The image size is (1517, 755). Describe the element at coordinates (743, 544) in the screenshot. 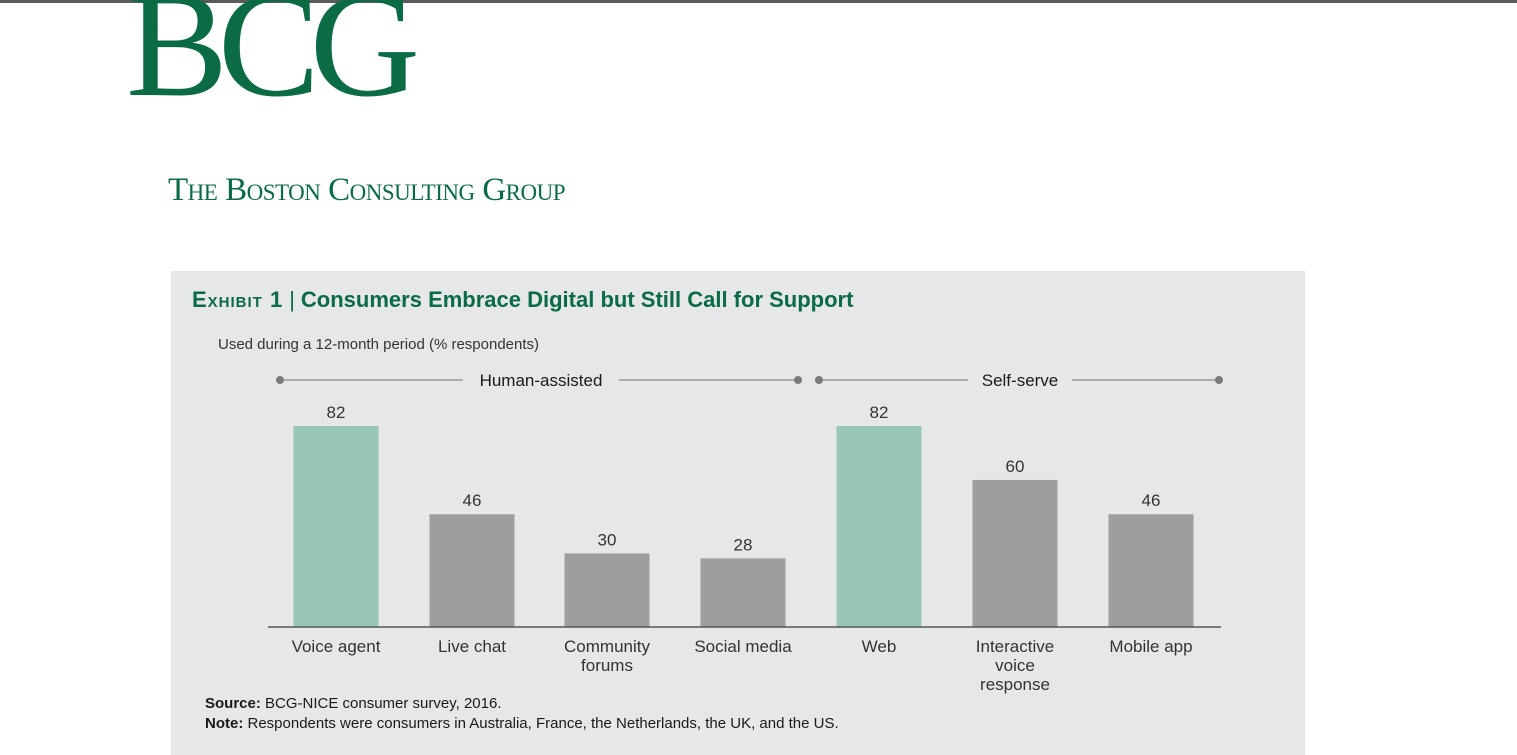

I see `data-label: 28` at that location.